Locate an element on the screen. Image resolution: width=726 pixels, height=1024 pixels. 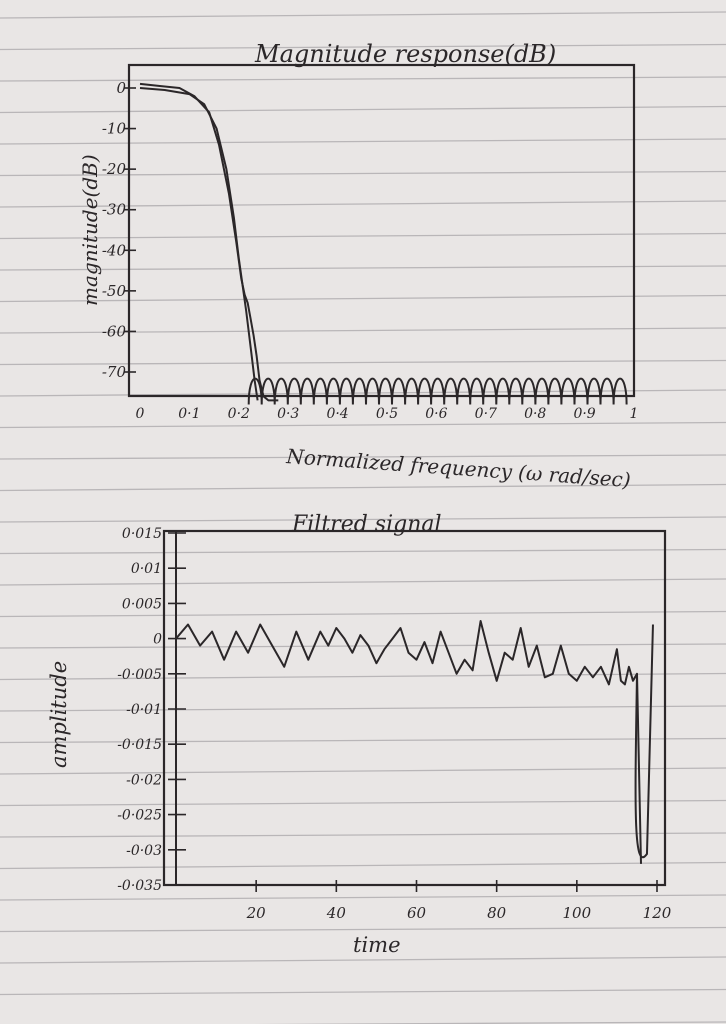
chart1-y-tick-label: -60 is located at coordinates (114, 331).